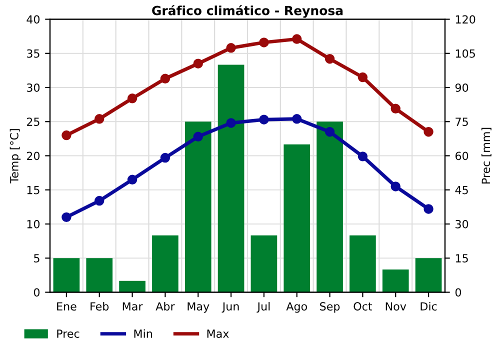 This screenshot has height=350, width=500. Describe the element at coordinates (15, 156) in the screenshot. I see `y-axis-title: Temp [°C]` at that location.